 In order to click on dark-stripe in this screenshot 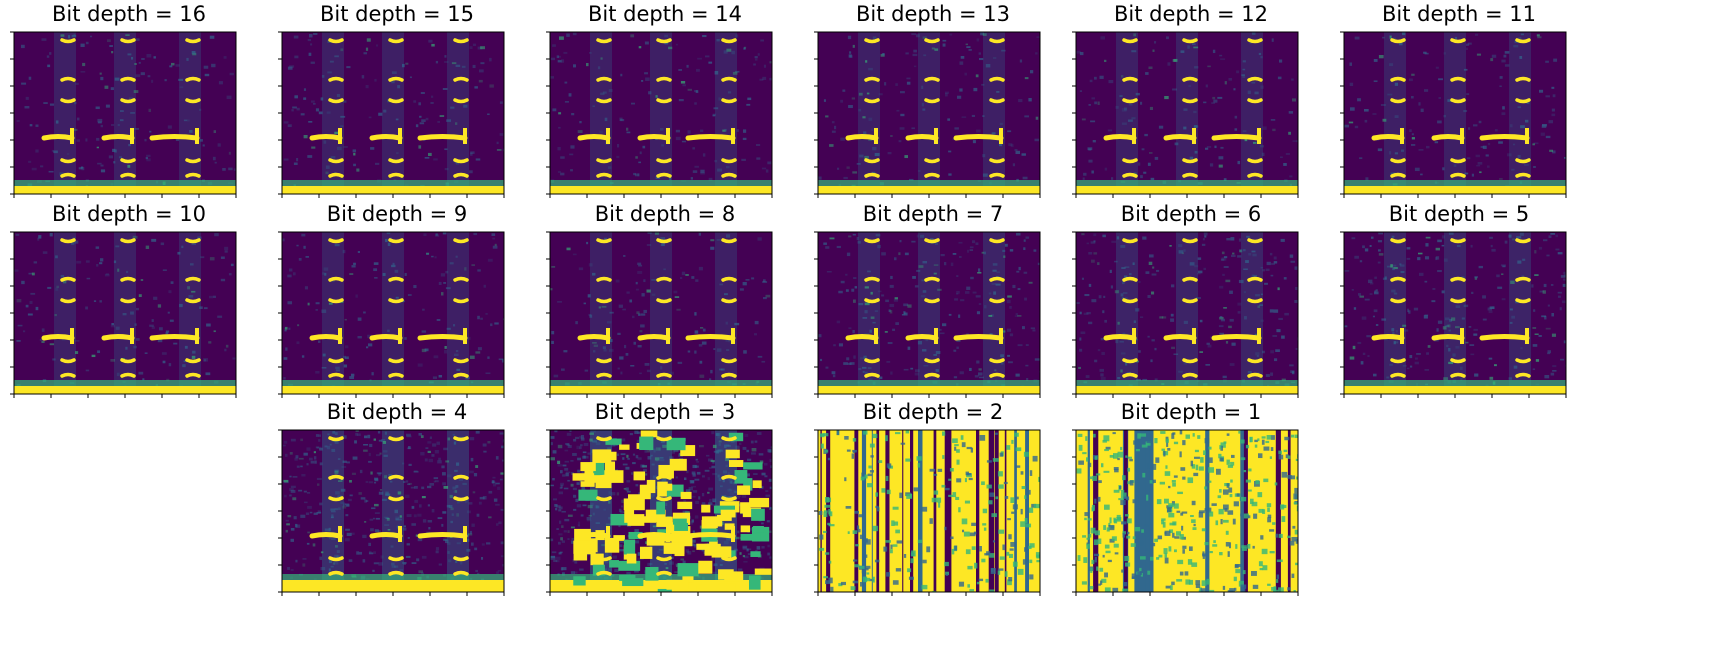, I will do `click(864, 511)`.